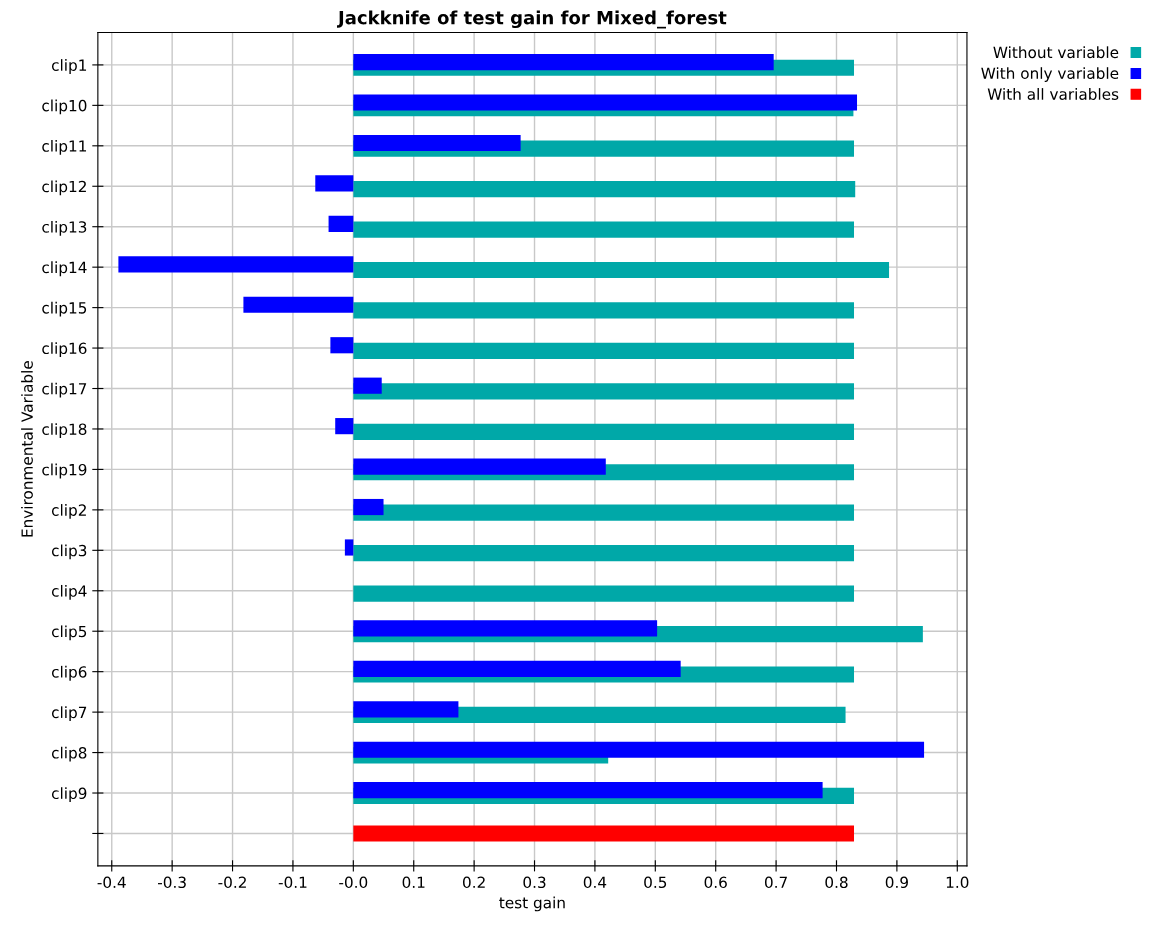  Describe the element at coordinates (69, 592) in the screenshot. I see `y-tick-label: clip4` at that location.